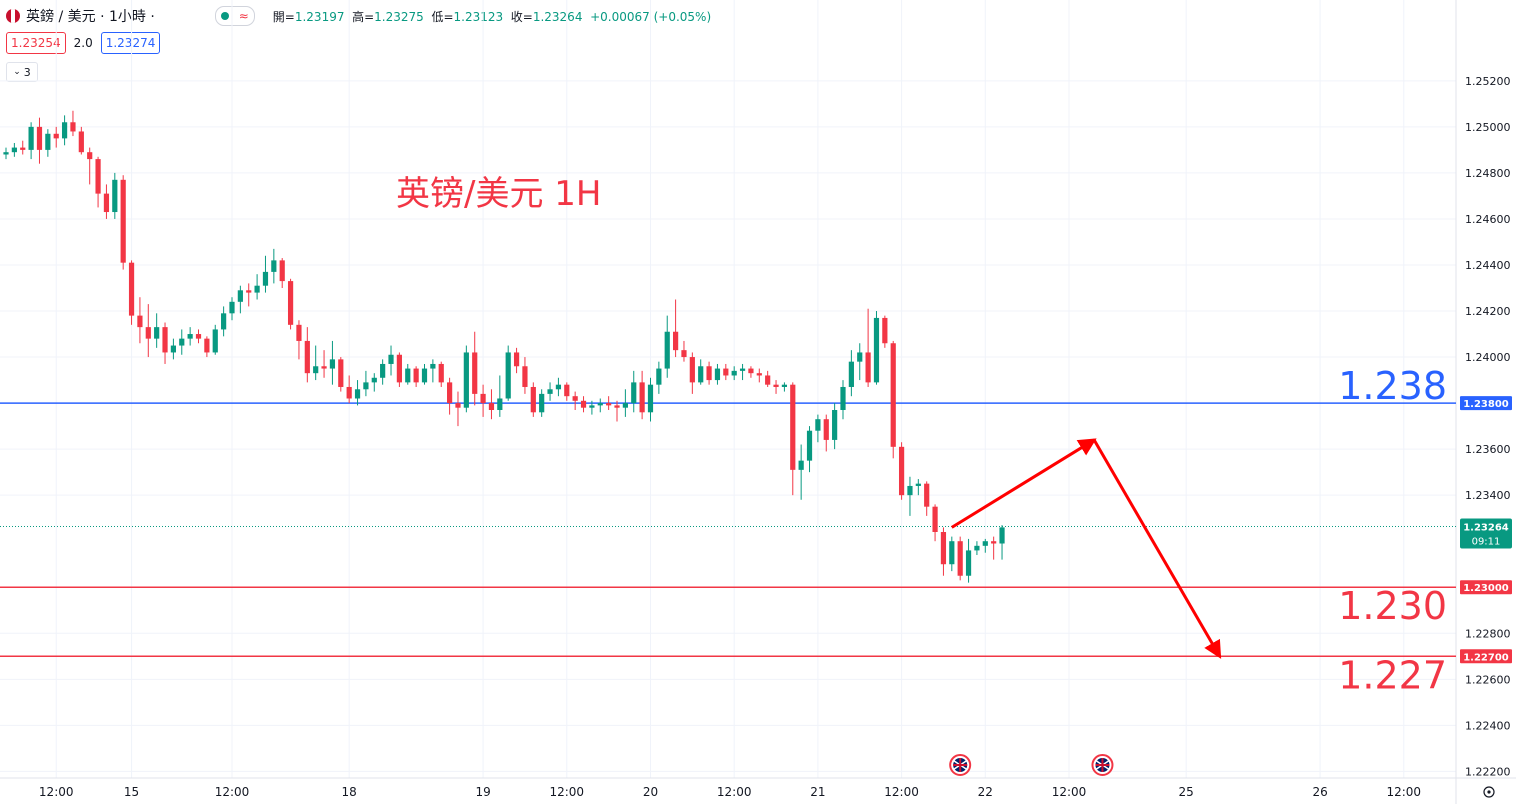  What do you see at coordinates (90, 17) in the screenshot?
I see `symbol-name: 英鎊 / 美元 · 1小時 ·` at bounding box center [90, 17].